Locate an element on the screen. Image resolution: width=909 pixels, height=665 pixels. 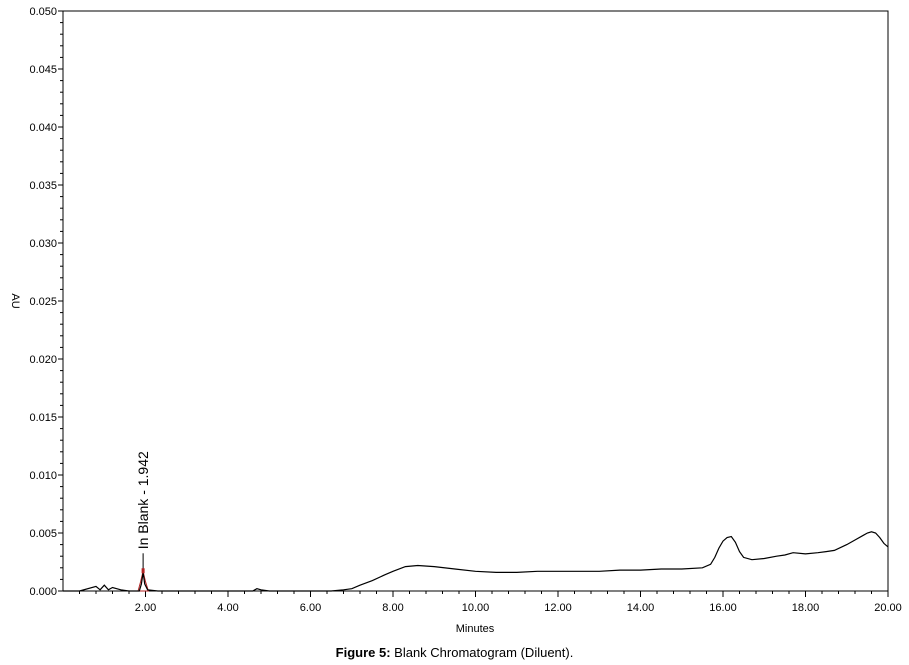
peak-annotation-label: In Blank - 1.942 is located at coordinates (143, 500).